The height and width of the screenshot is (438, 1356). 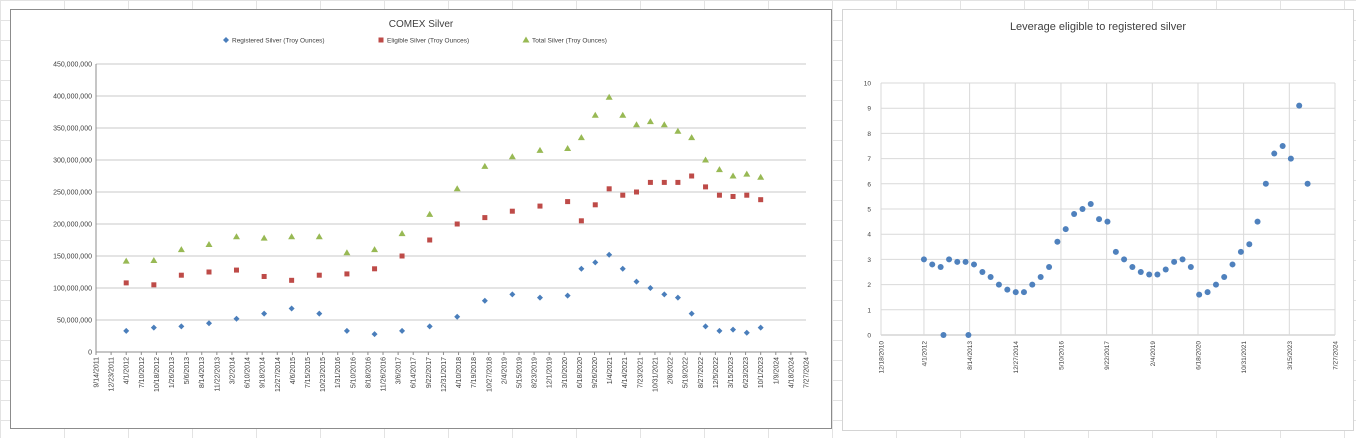 What do you see at coordinates (217, 374) in the screenshot?
I see `x-tick-label: 11/22/2013` at bounding box center [217, 374].